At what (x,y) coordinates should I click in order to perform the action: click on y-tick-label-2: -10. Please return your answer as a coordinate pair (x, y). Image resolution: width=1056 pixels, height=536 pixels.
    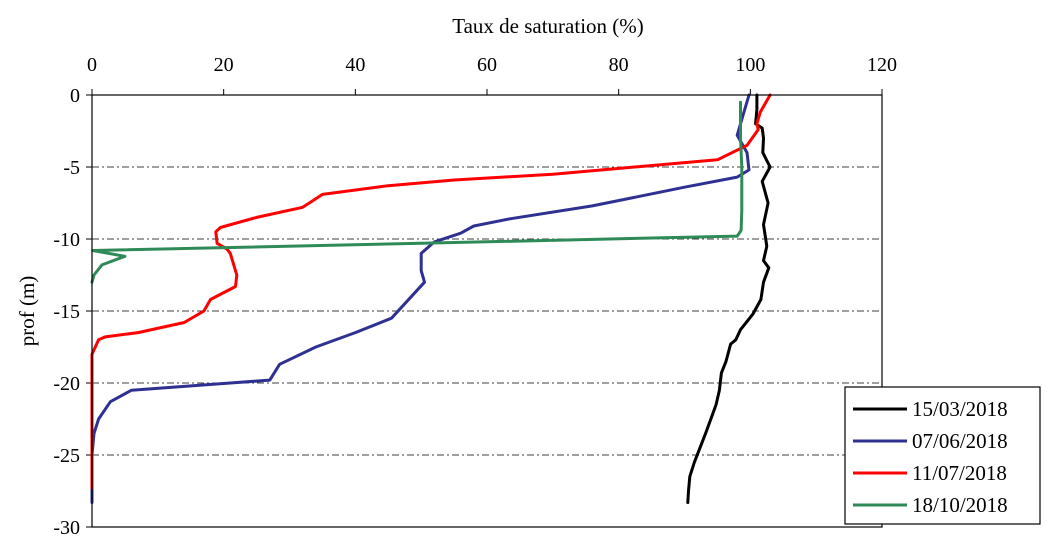
    Looking at the image, I should click on (66, 240).